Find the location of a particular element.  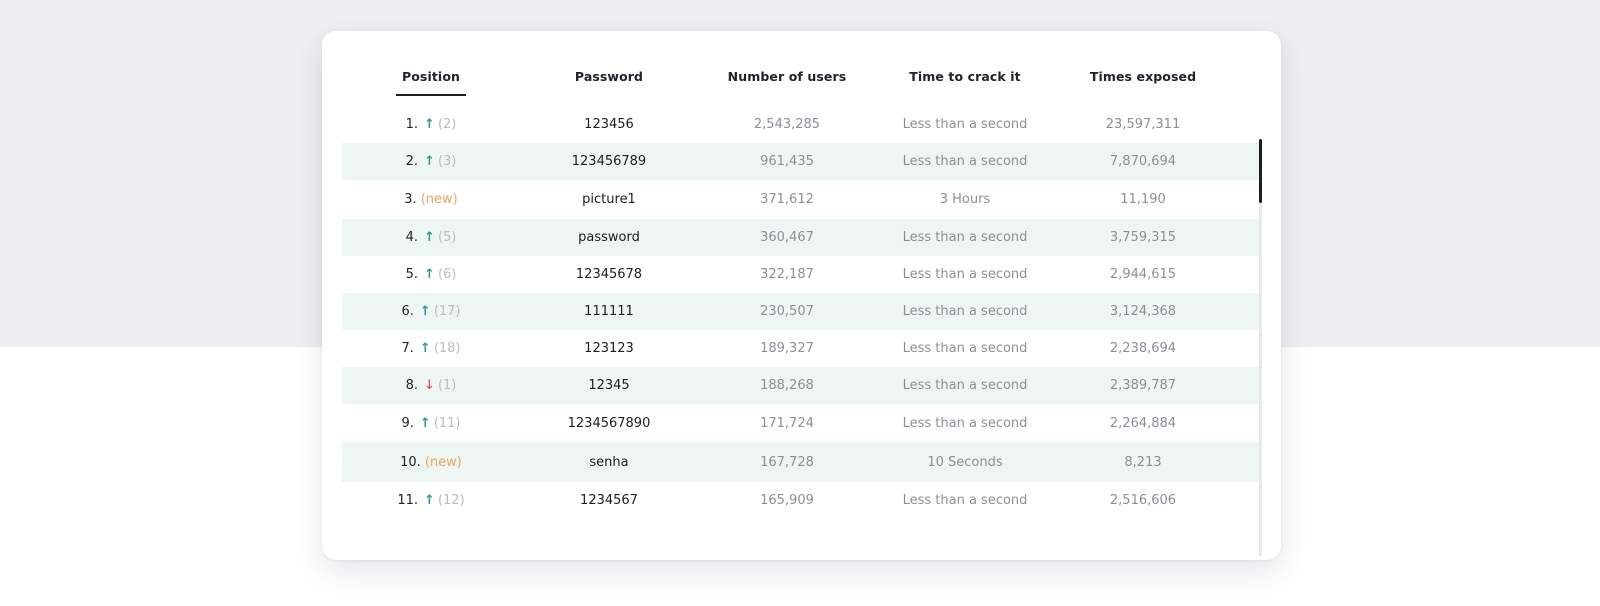

users-cell: 961,435 is located at coordinates (787, 161).